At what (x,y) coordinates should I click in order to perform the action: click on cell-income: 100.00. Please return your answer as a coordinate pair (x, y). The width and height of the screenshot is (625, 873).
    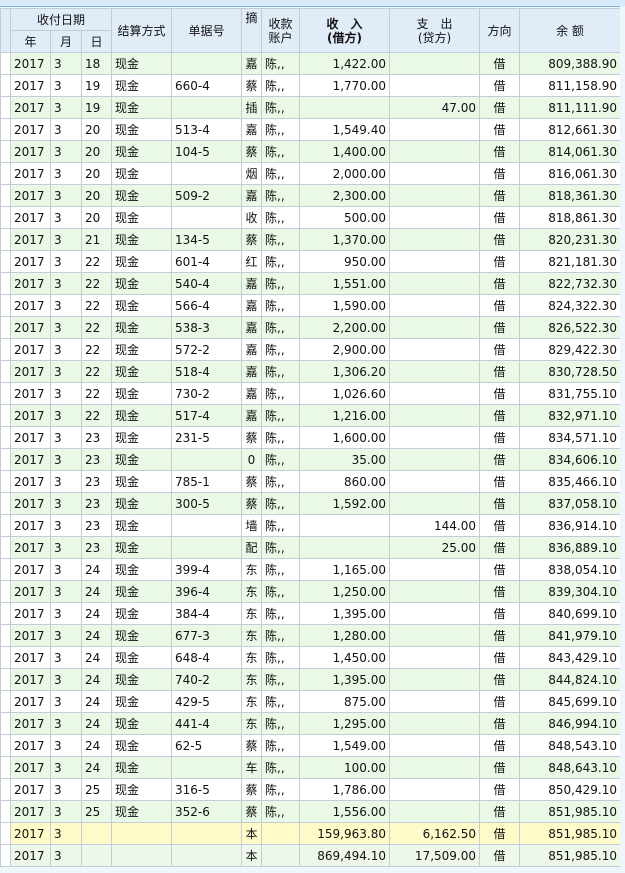
    Looking at the image, I should click on (344, 767).